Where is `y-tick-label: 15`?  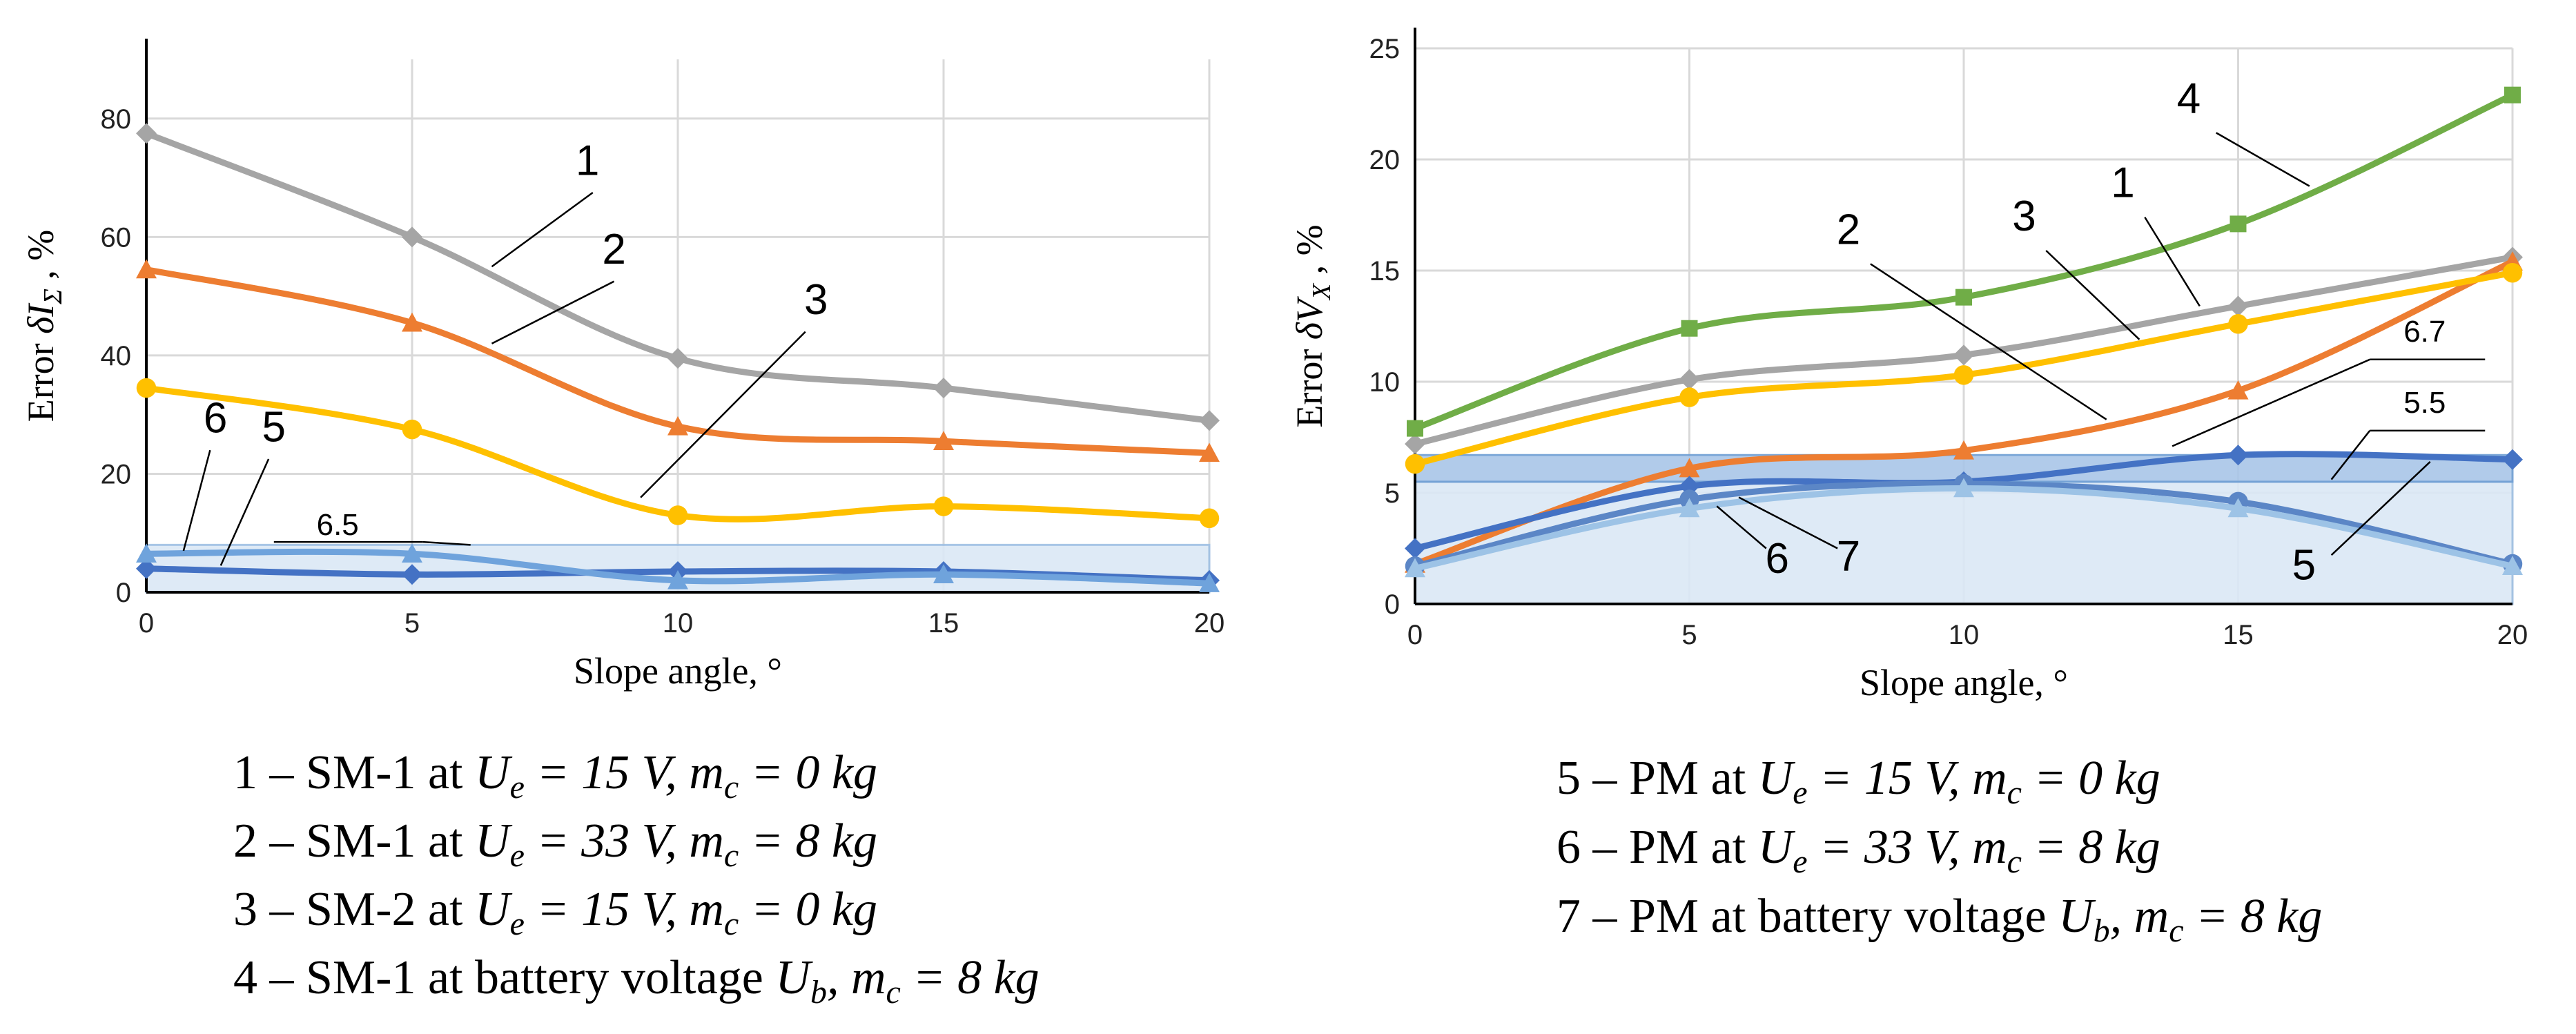
y-tick-label: 15 is located at coordinates (1385, 271).